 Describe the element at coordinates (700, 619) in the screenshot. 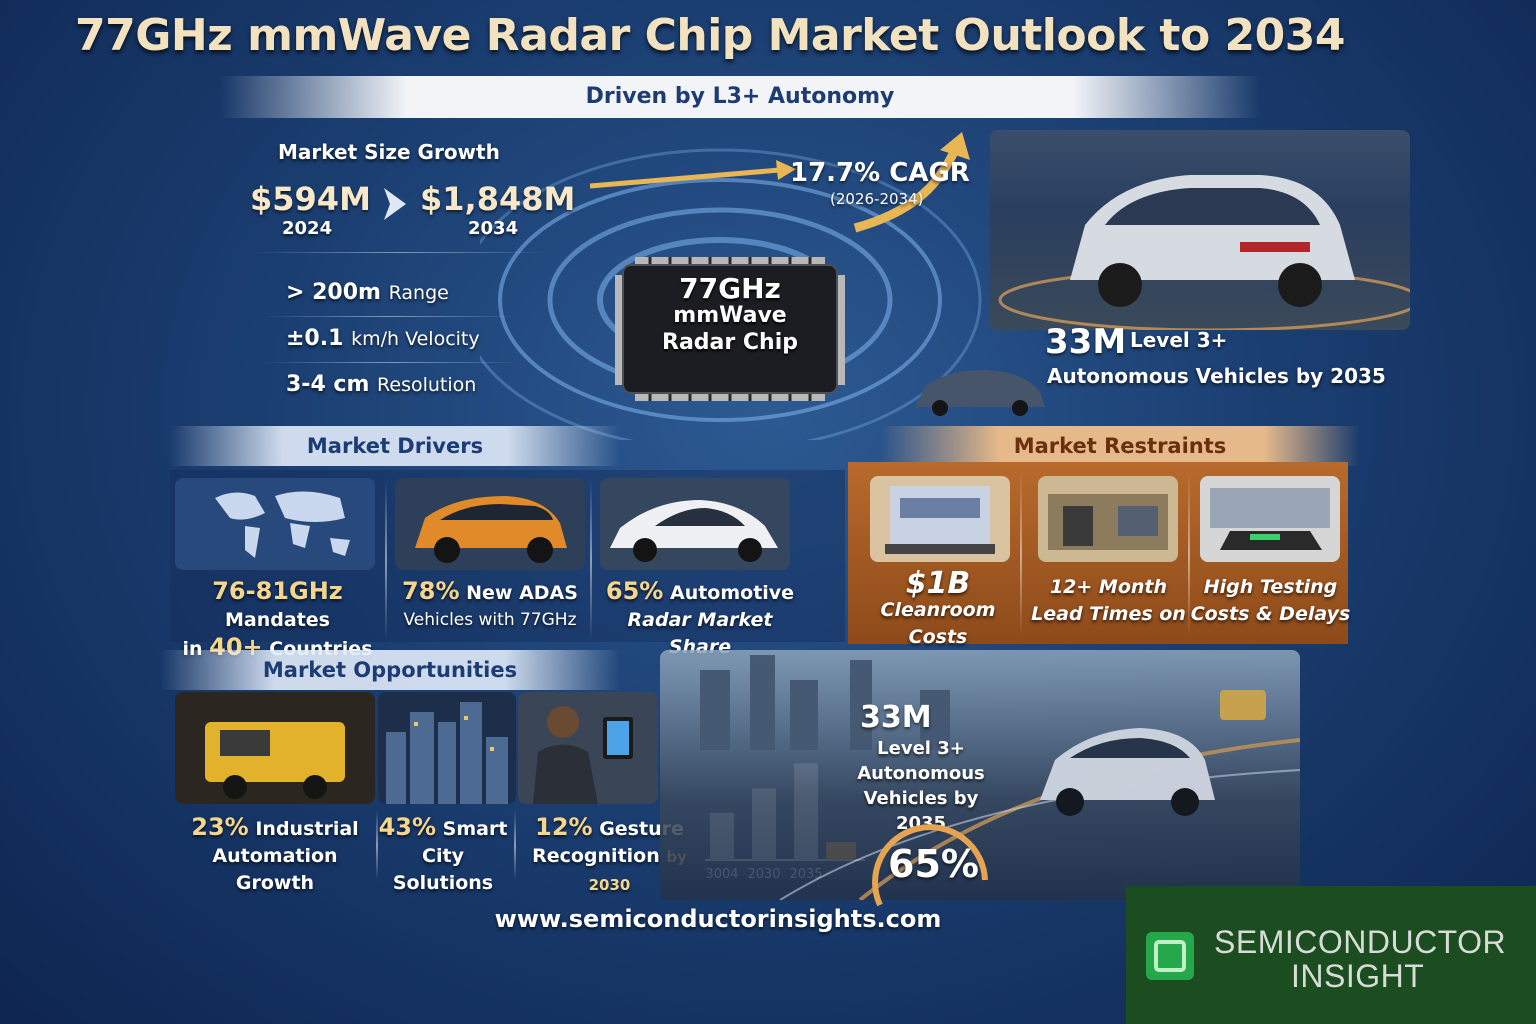

I see `driver-share-caption: 65% Automotive Radar Market Share` at that location.